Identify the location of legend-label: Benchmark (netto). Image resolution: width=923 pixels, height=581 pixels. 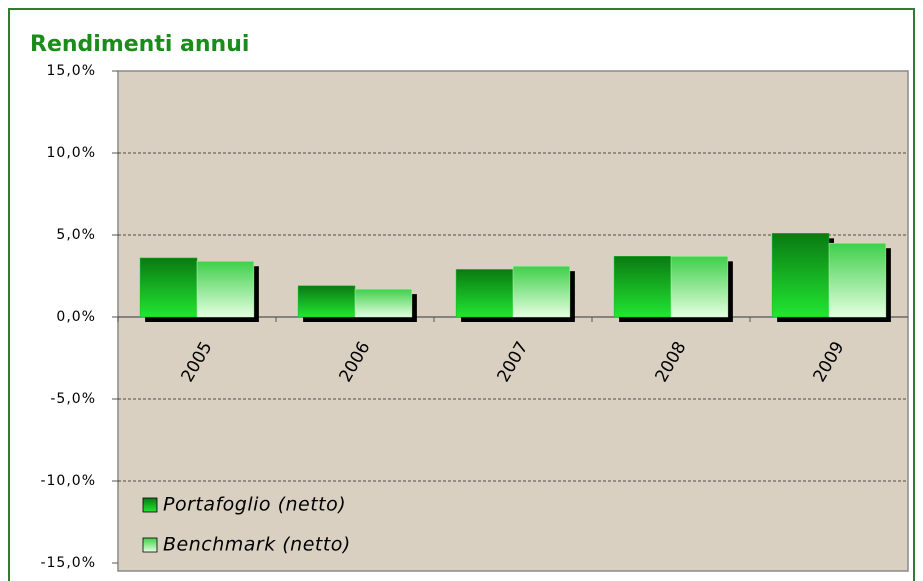
(257, 545).